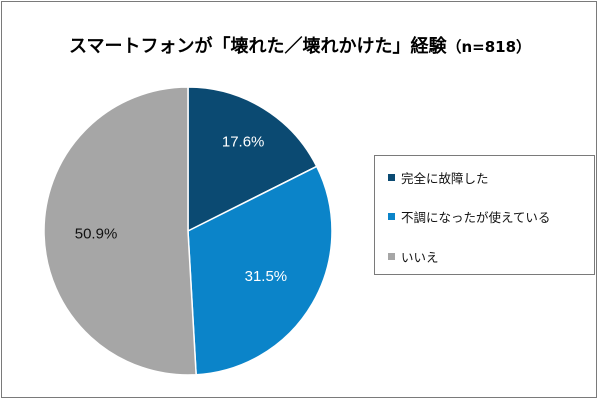  I want to click on chart-legend: 完全に故障した不調になったが使えている いいえ, so click(484, 215).